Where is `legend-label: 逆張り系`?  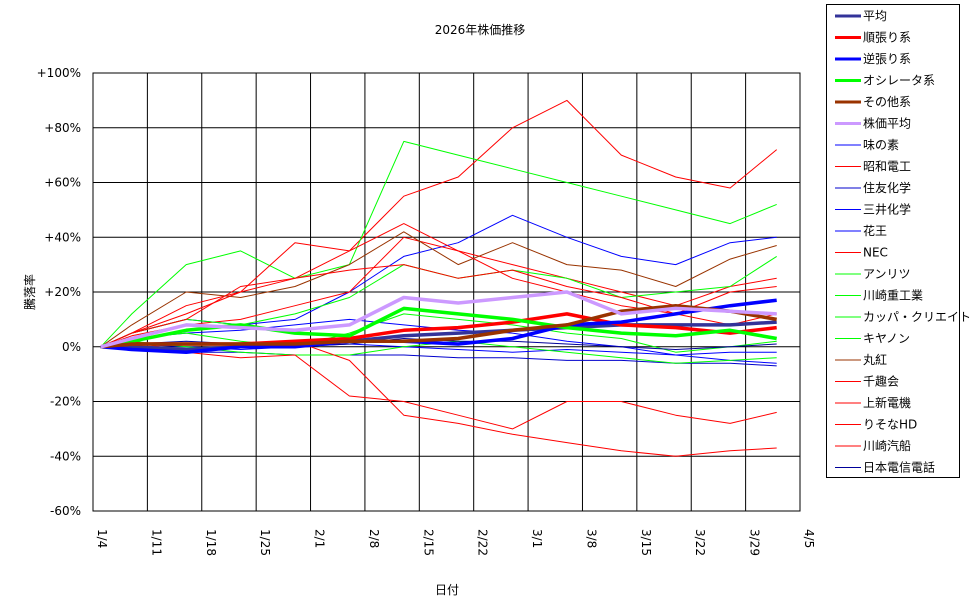
legend-label: 逆張り系 is located at coordinates (887, 58).